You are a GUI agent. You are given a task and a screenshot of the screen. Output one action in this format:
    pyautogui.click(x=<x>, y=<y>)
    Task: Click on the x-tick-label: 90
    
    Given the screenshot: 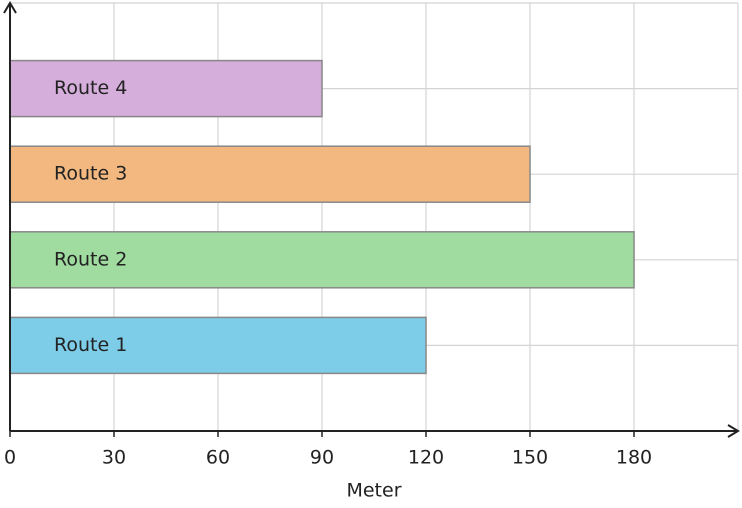 What is the action you would take?
    pyautogui.click(x=322, y=458)
    